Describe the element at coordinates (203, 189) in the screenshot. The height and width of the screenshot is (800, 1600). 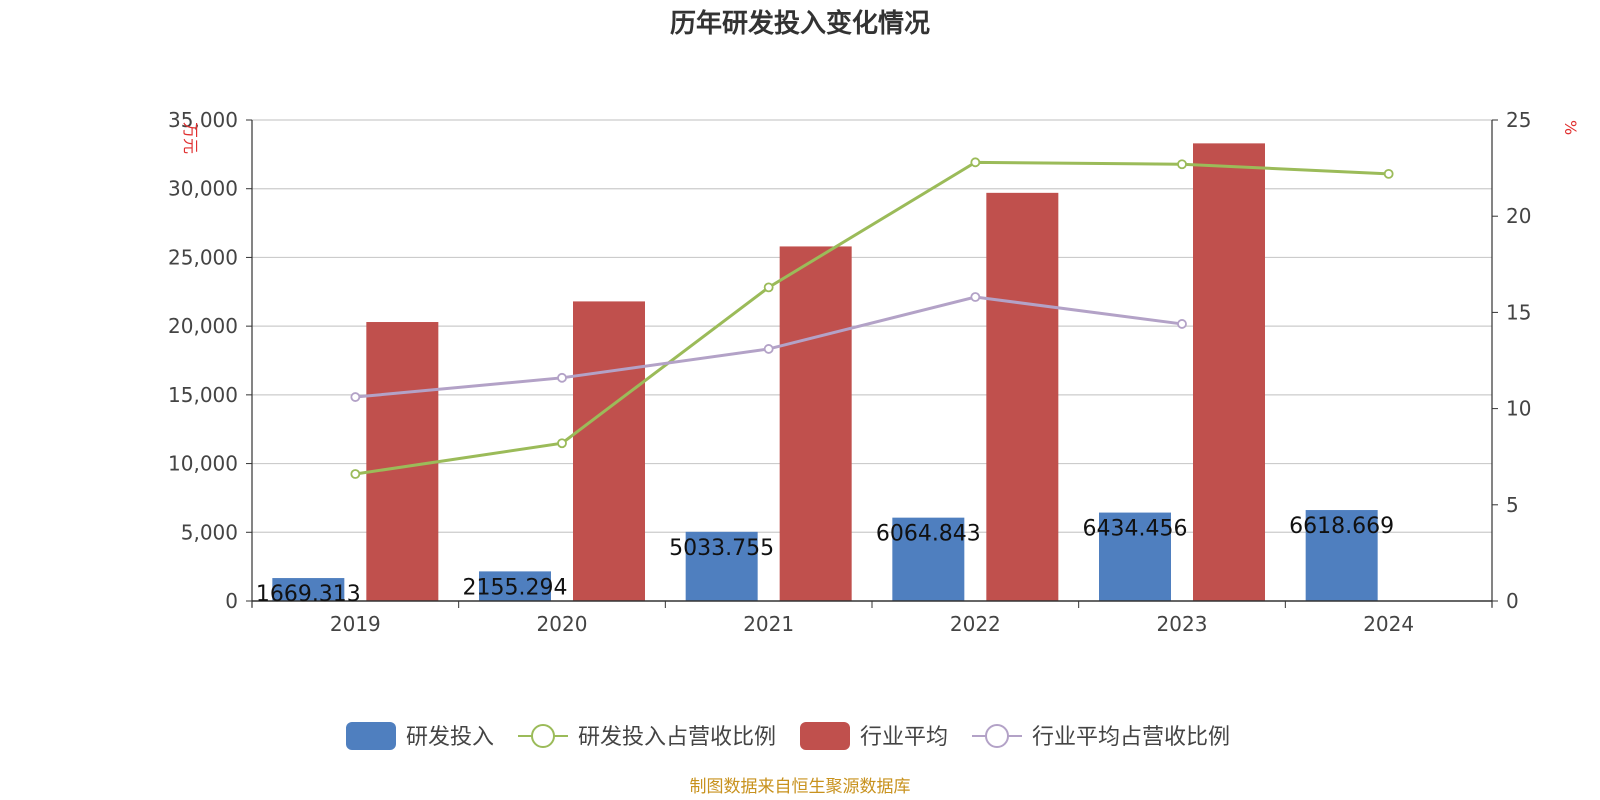
I see `y-left-tick-label: 30,000` at that location.